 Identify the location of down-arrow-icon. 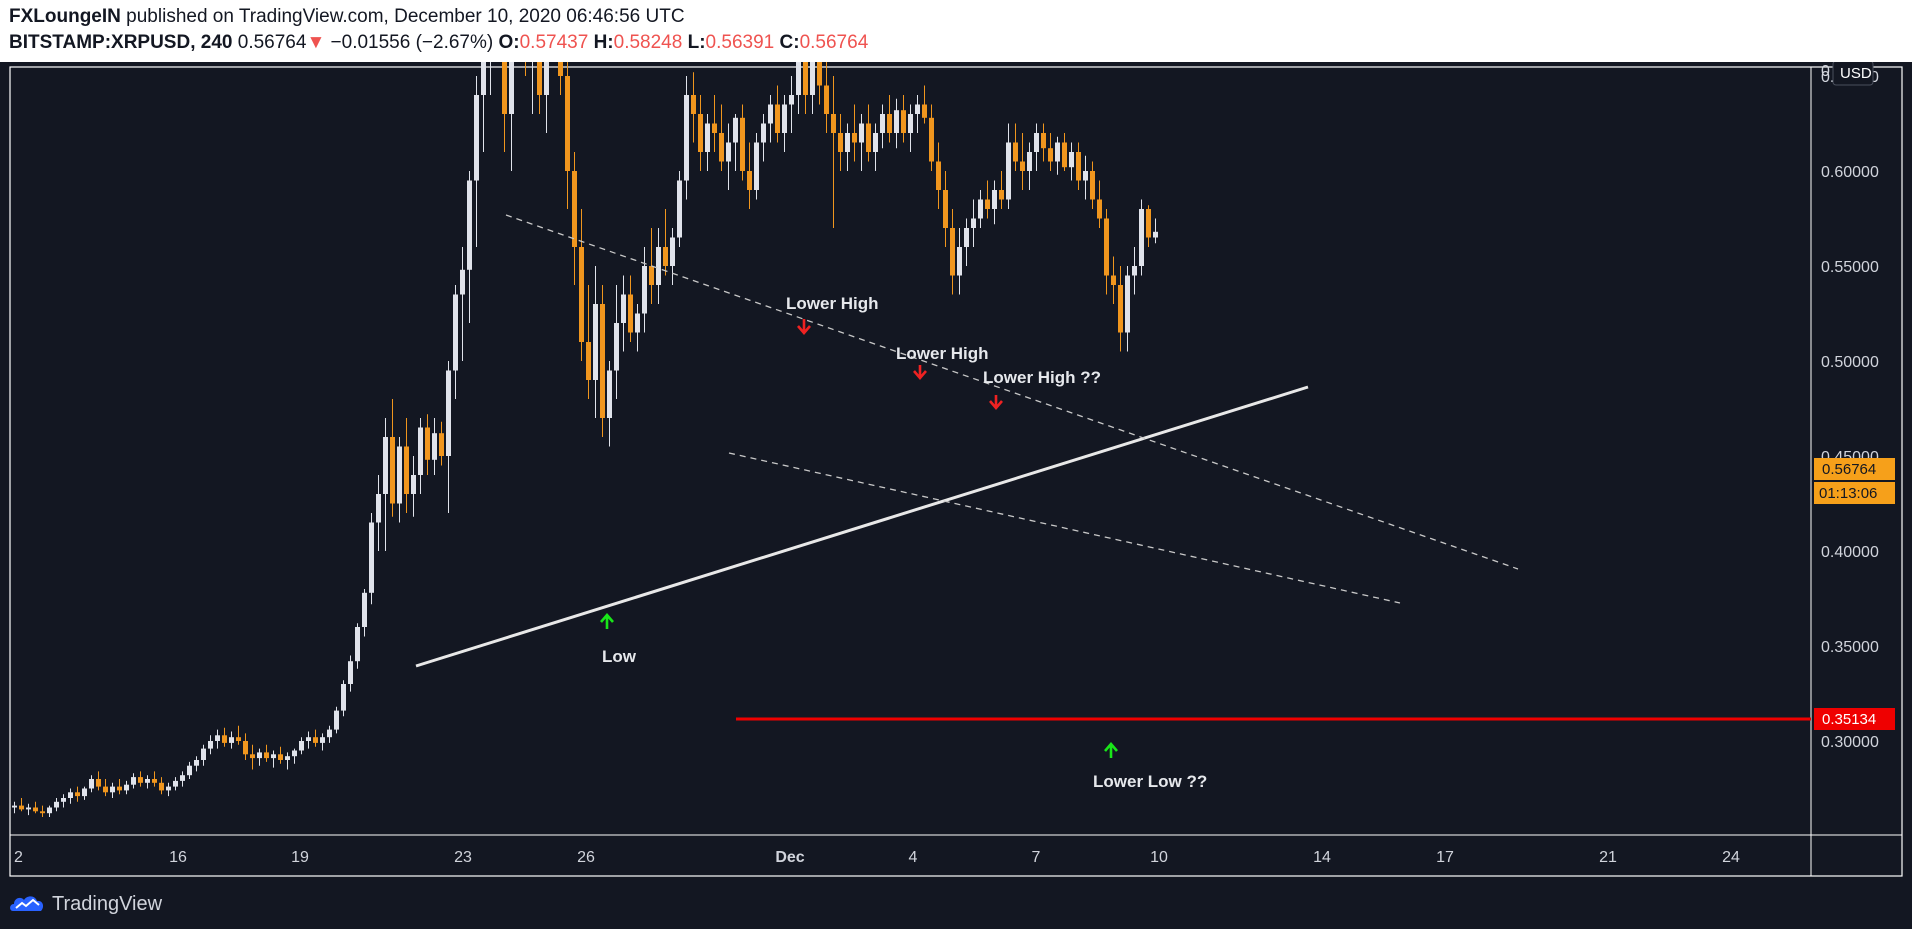
(804, 327).